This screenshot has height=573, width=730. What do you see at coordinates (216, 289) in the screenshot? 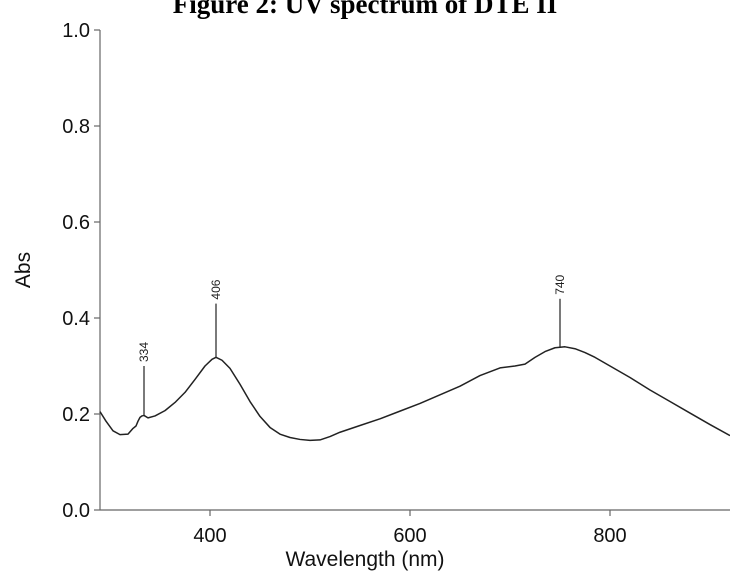
I see `peak-label: 406` at bounding box center [216, 289].